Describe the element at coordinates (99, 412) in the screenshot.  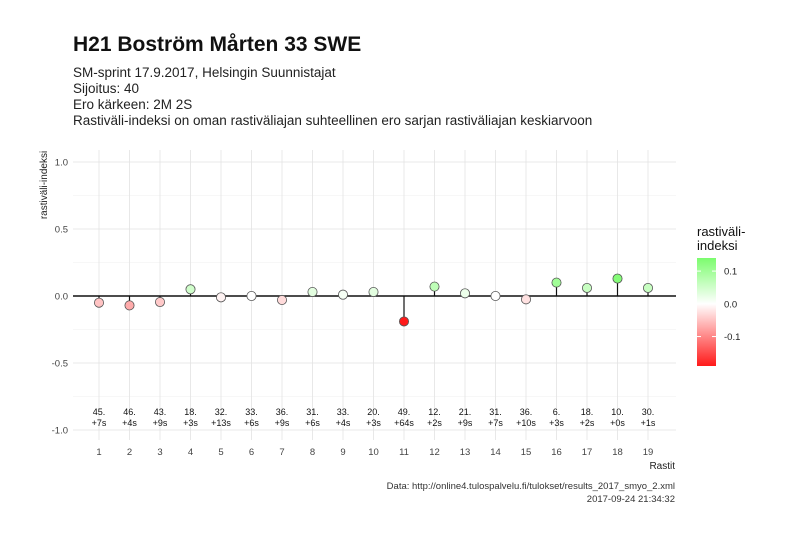
I see `data-label-rank: 45.` at that location.